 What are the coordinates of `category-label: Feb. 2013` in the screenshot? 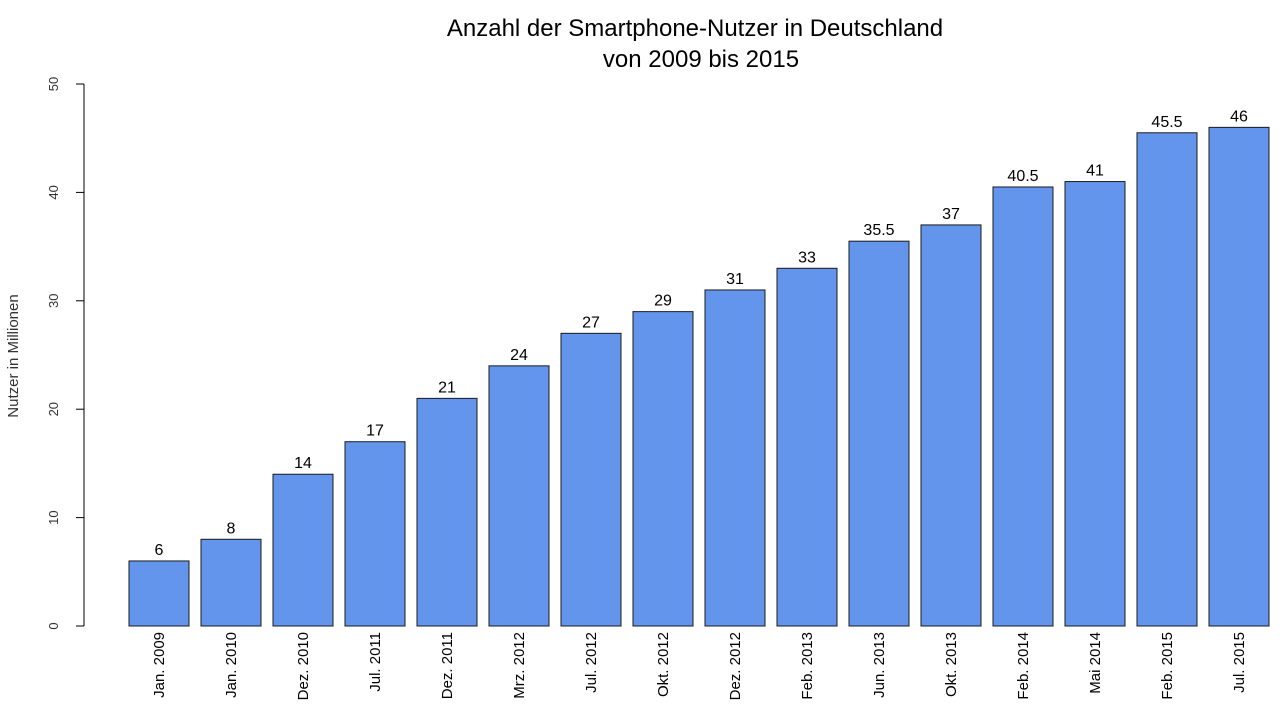 It's located at (807, 666).